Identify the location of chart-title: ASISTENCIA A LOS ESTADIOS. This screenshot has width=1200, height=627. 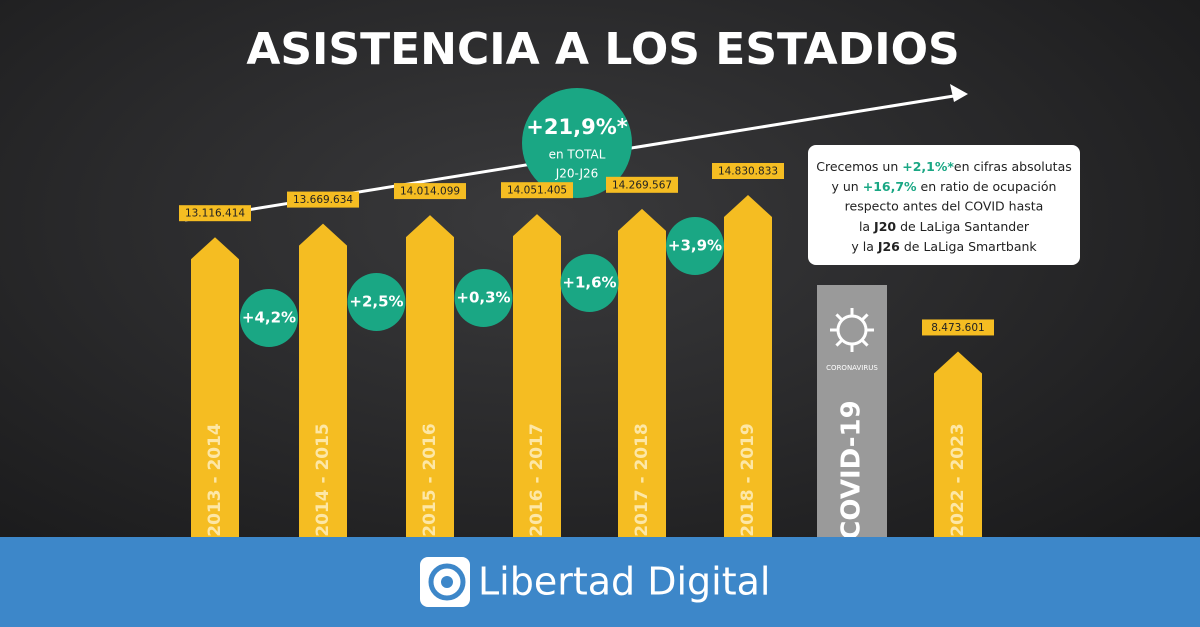
(602, 49).